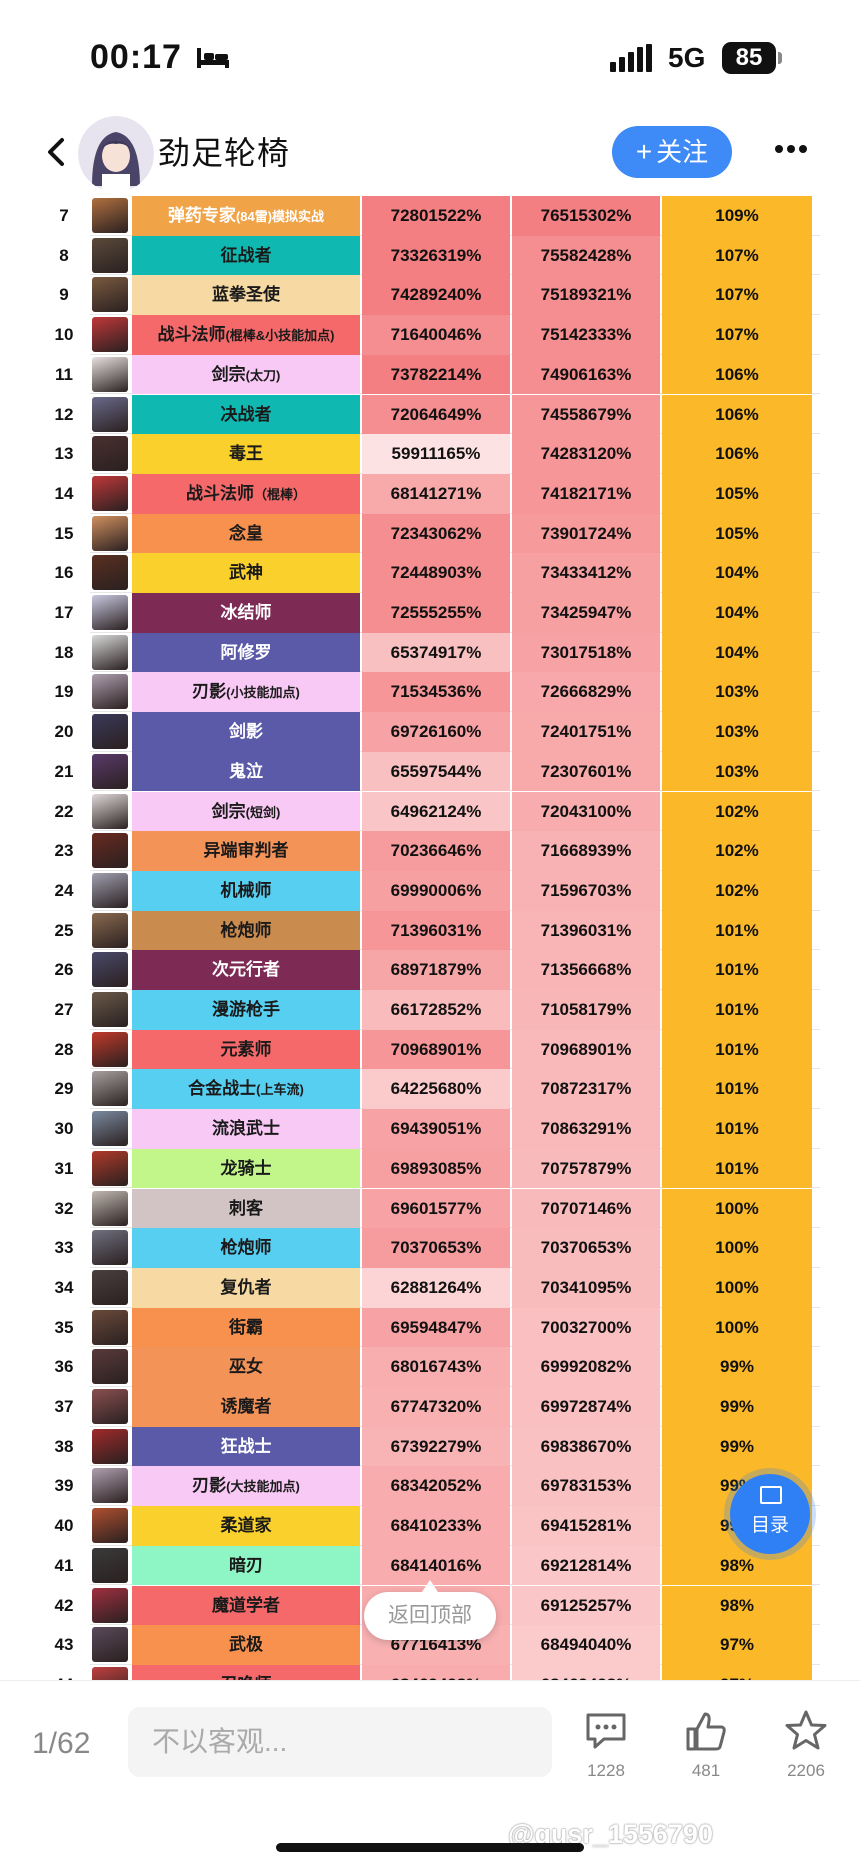 The image size is (860, 1864). What do you see at coordinates (737, 613) in the screenshot?
I see `relative-percent: 104%` at bounding box center [737, 613].